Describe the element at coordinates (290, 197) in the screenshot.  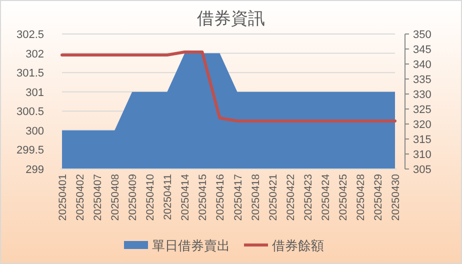
I see `x-tick-label: 20250422` at that location.